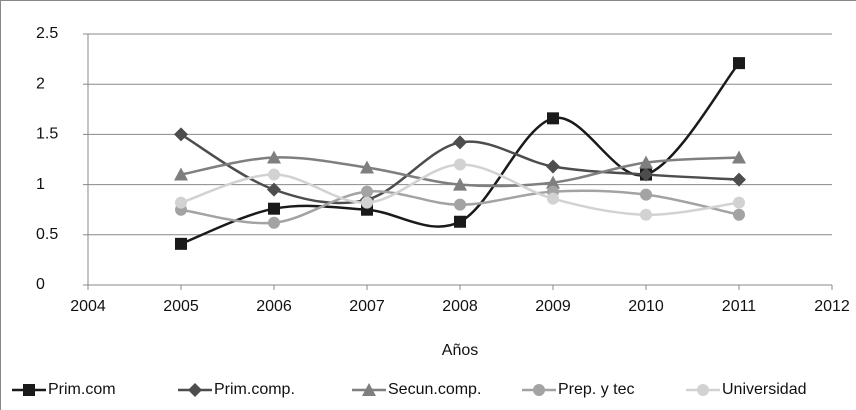 This screenshot has width=856, height=410. What do you see at coordinates (553, 306) in the screenshot?
I see `x-tick-label: 2009` at bounding box center [553, 306].